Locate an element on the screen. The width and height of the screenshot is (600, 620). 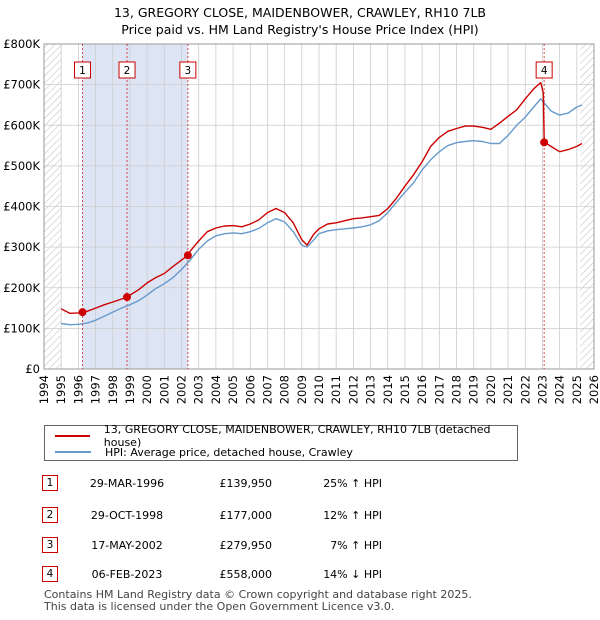
sale-hpi-change: 12% ↑ HPI is located at coordinates (352, 515).